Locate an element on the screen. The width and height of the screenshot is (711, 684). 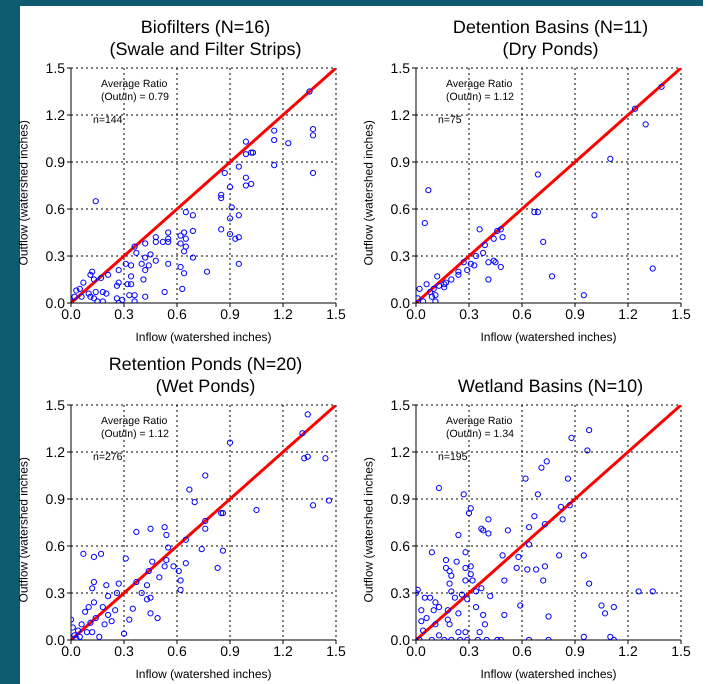
chart-title: Detention Basins (N=11) is located at coordinates (550, 27).